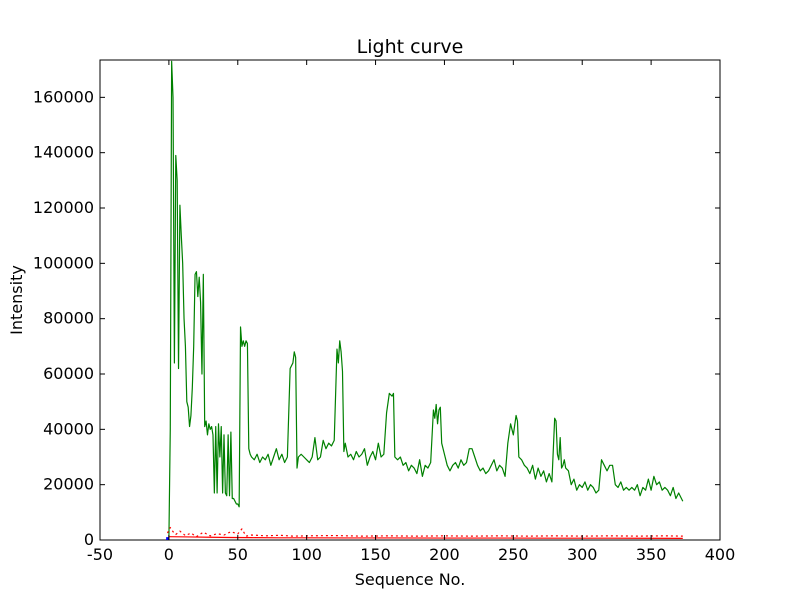 The height and width of the screenshot is (600, 800). What do you see at coordinates (68, 484) in the screenshot?
I see `y-tick-label: 20000` at bounding box center [68, 484].